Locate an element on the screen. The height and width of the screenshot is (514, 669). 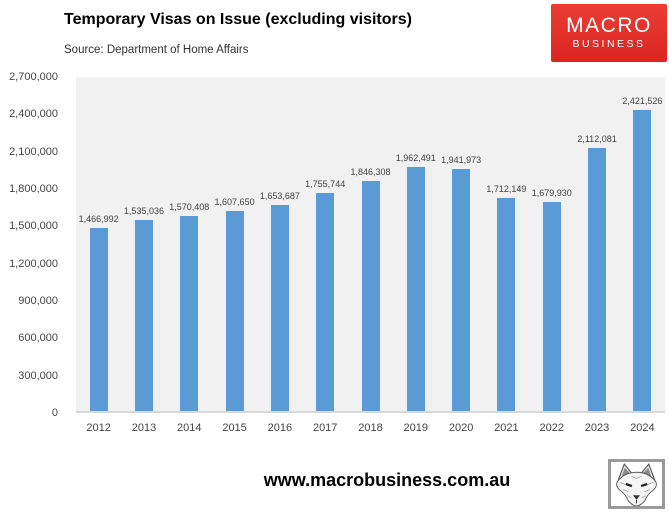
bar-2013 is located at coordinates (143, 315).